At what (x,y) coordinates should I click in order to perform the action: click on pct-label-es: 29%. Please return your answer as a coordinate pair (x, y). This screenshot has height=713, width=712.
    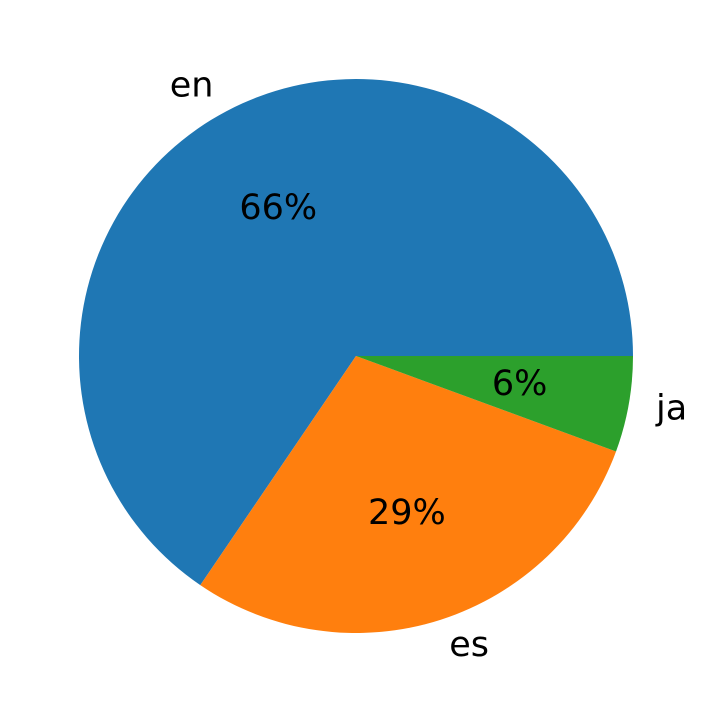
    Looking at the image, I should click on (407, 513).